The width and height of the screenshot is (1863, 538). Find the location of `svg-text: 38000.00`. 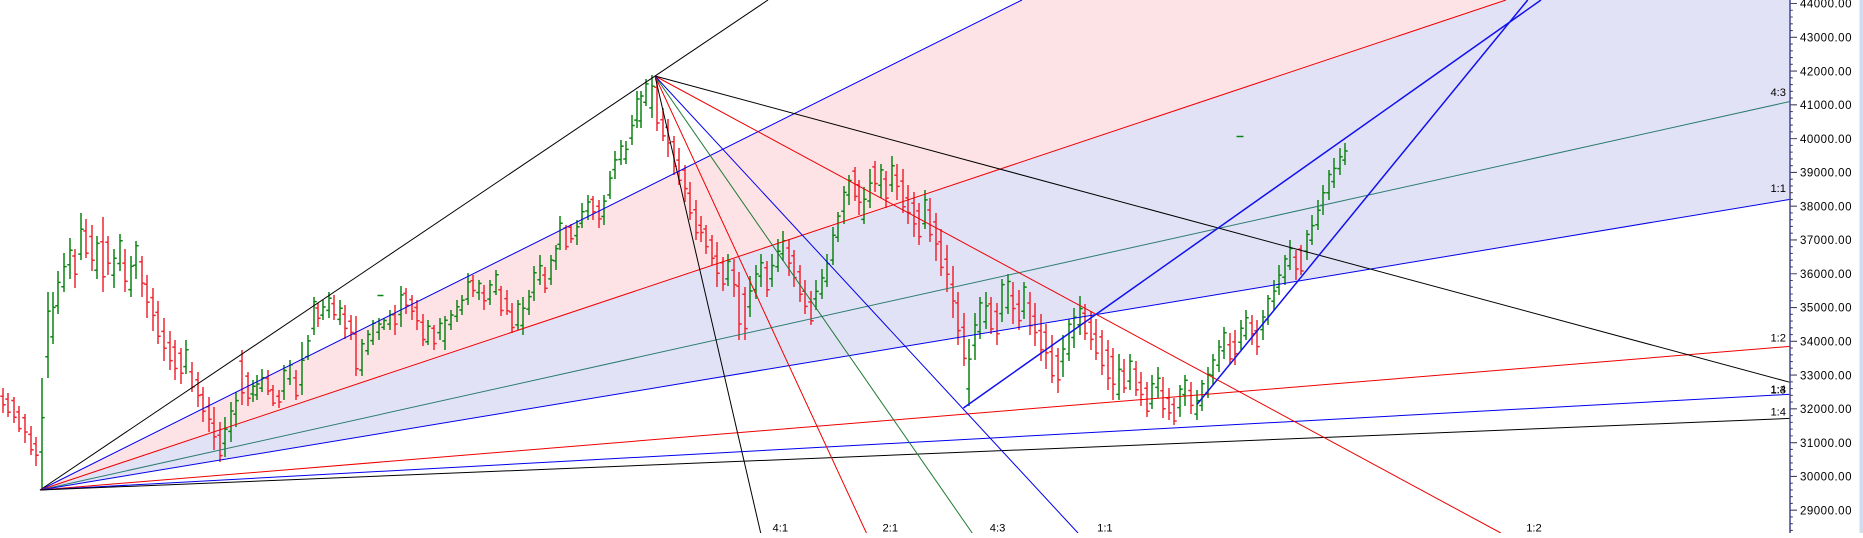

svg-text: 38000.00 is located at coordinates (1826, 207).